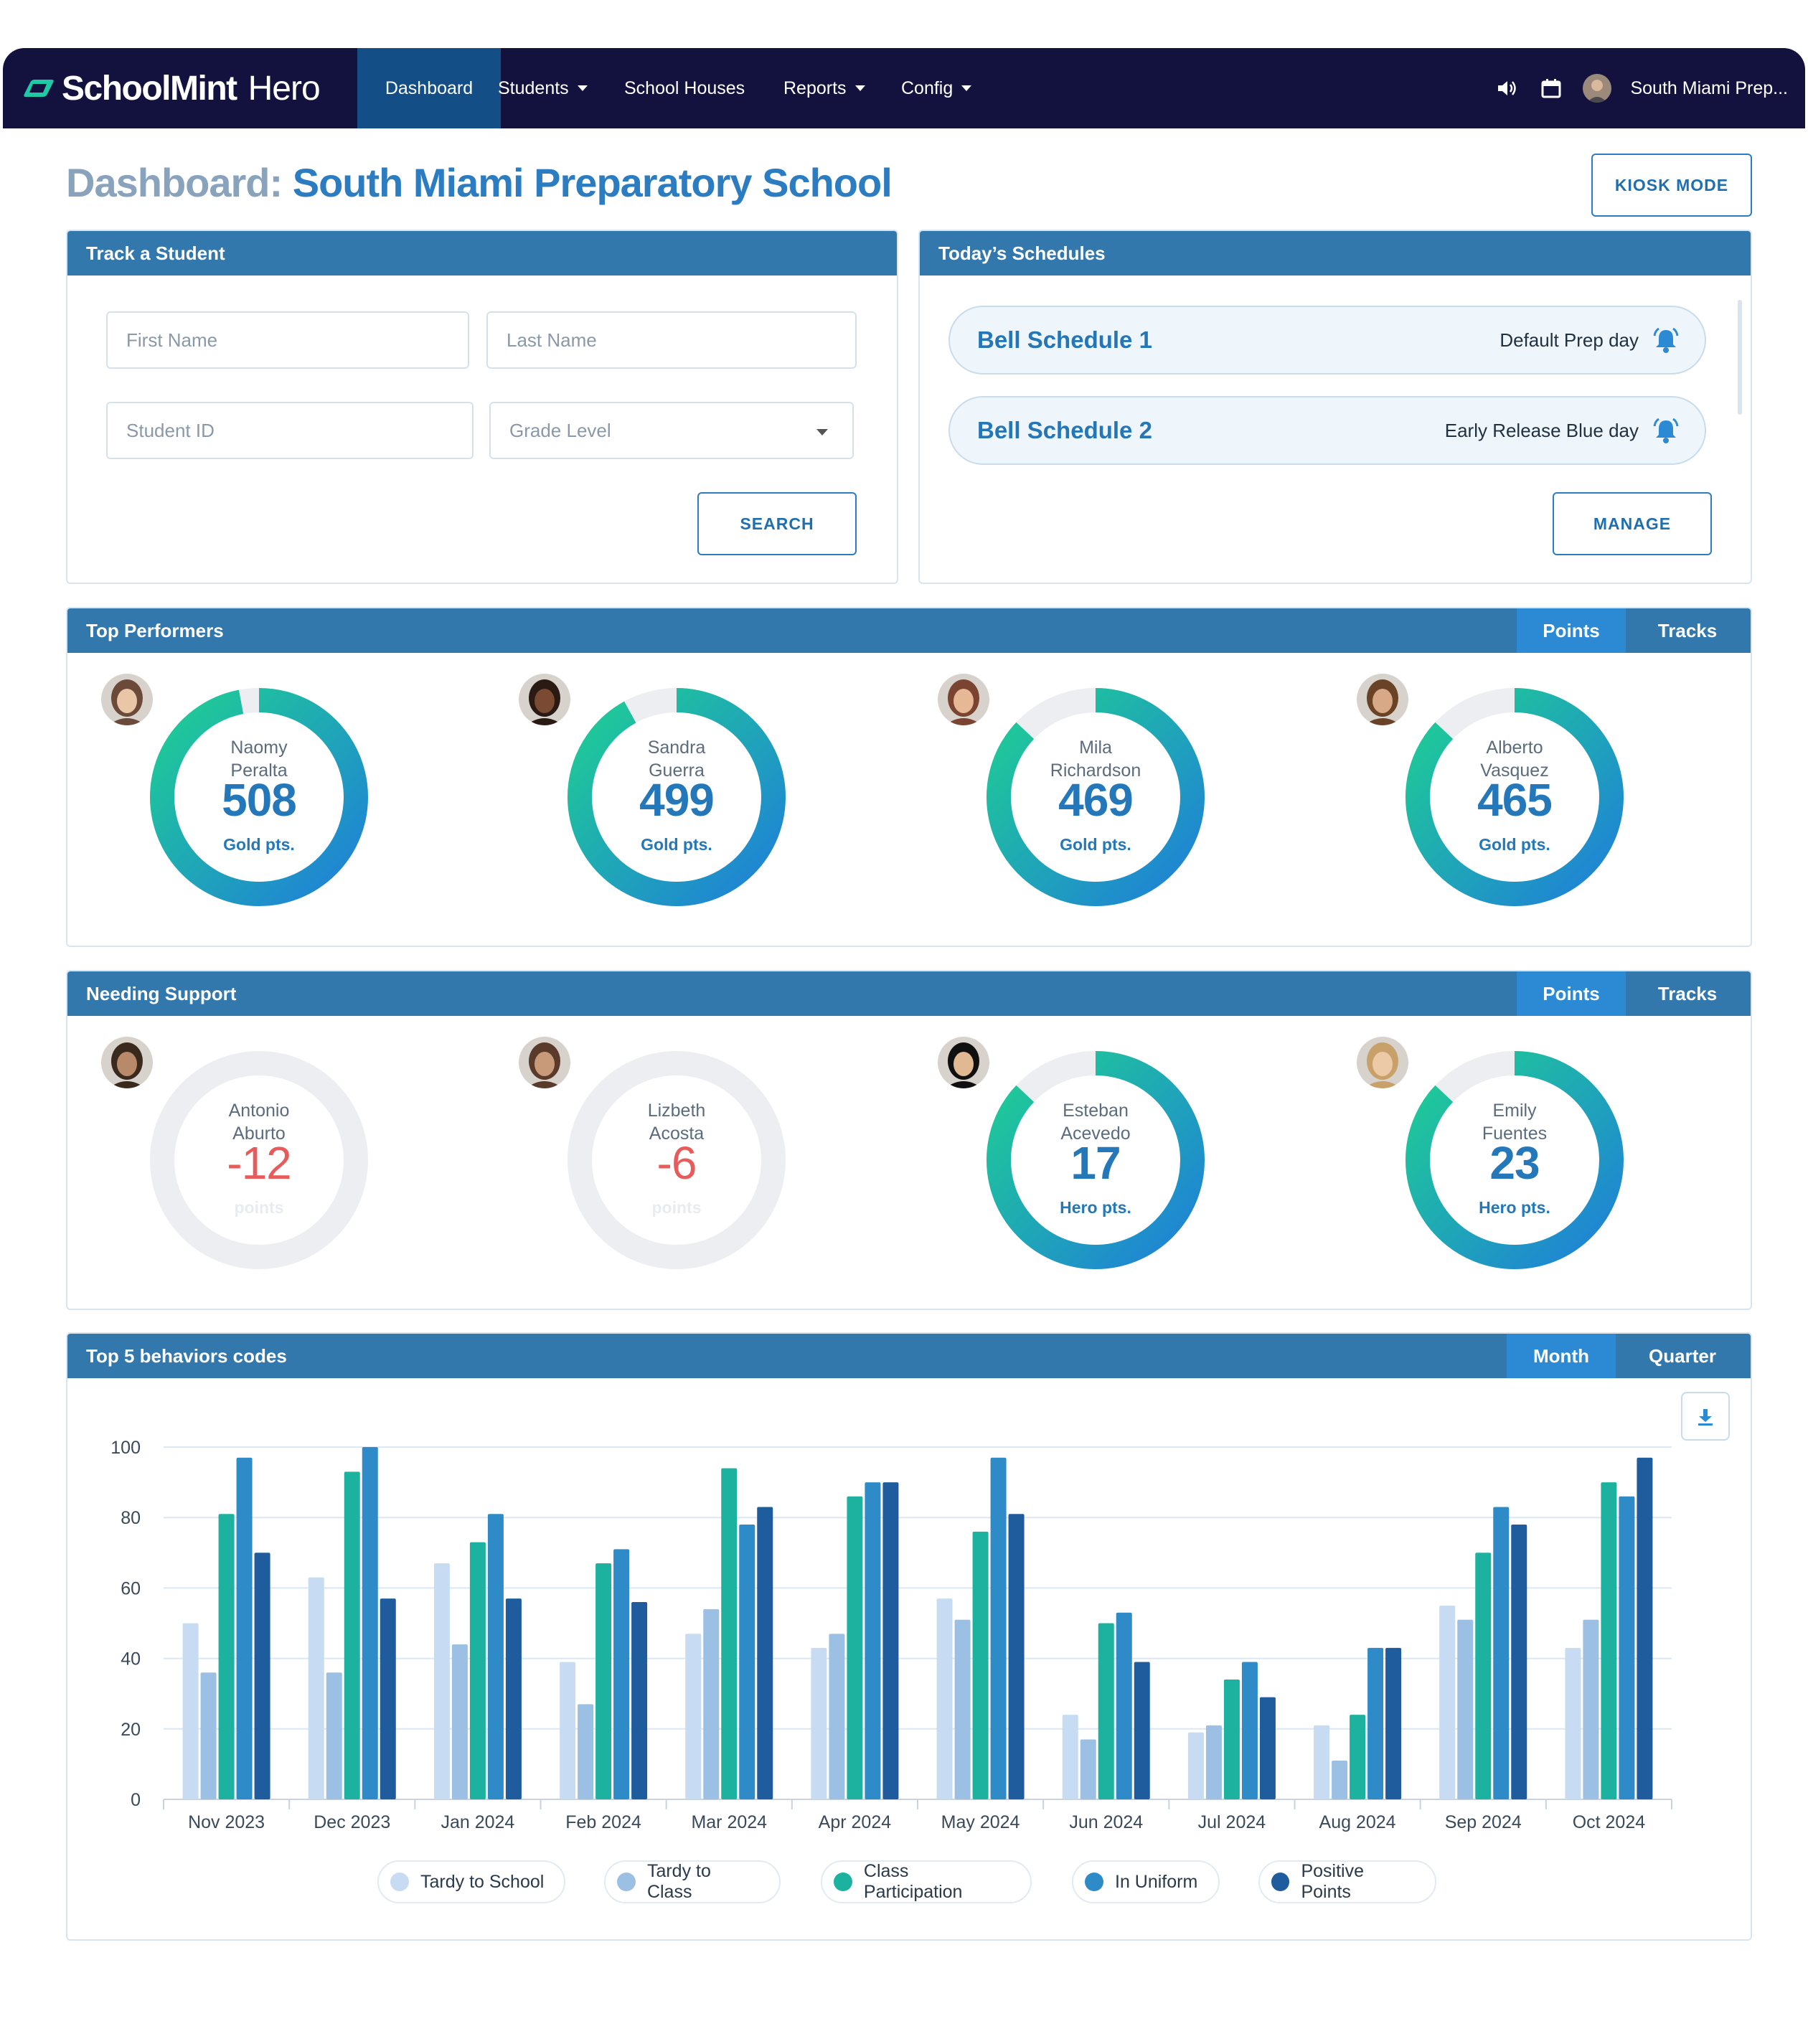  Describe the element at coordinates (692, 1881) in the screenshot. I see `legend-item: Tardy to Class` at that location.